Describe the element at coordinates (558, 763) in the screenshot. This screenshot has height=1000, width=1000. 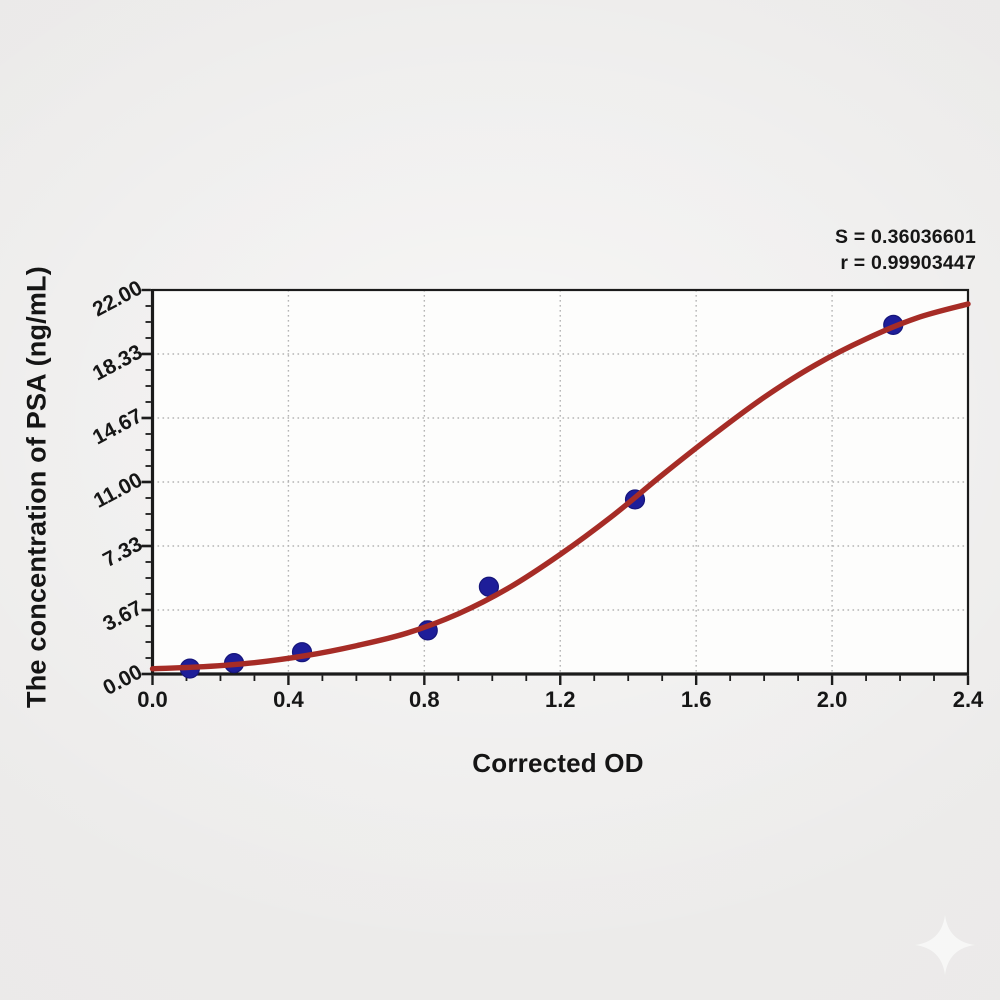
I see `x-axis-title: Corrected OD` at that location.